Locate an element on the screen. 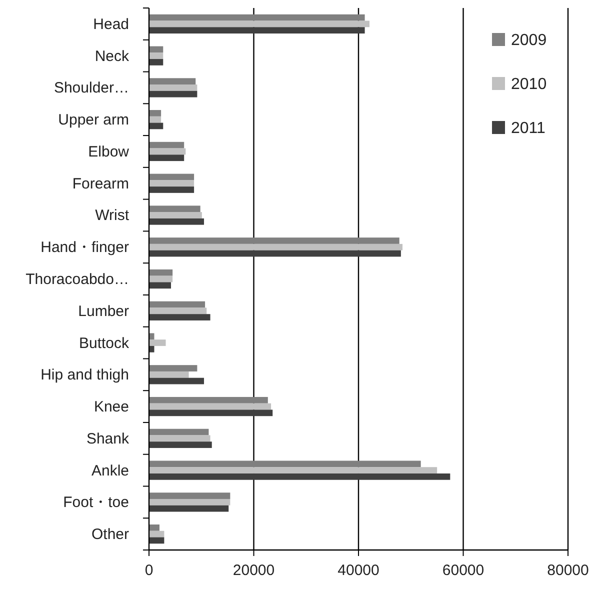 The width and height of the screenshot is (598, 592). y-tick-label: Elbow is located at coordinates (109, 151).